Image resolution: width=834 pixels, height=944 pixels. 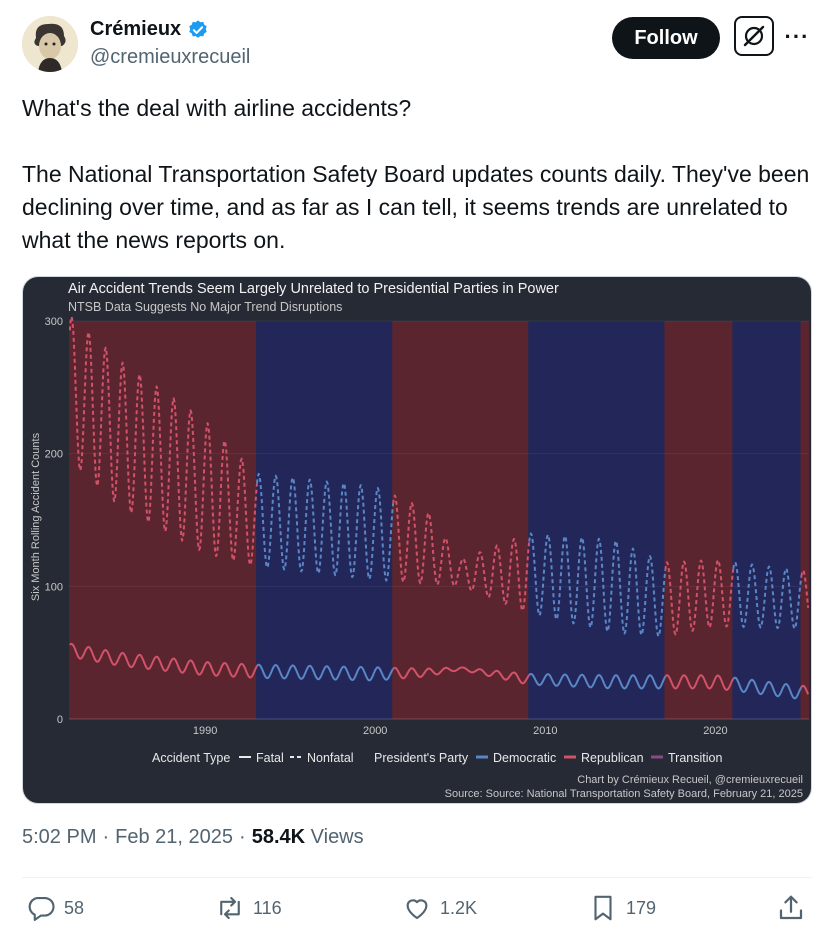 I want to click on share-button, so click(x=791, y=908).